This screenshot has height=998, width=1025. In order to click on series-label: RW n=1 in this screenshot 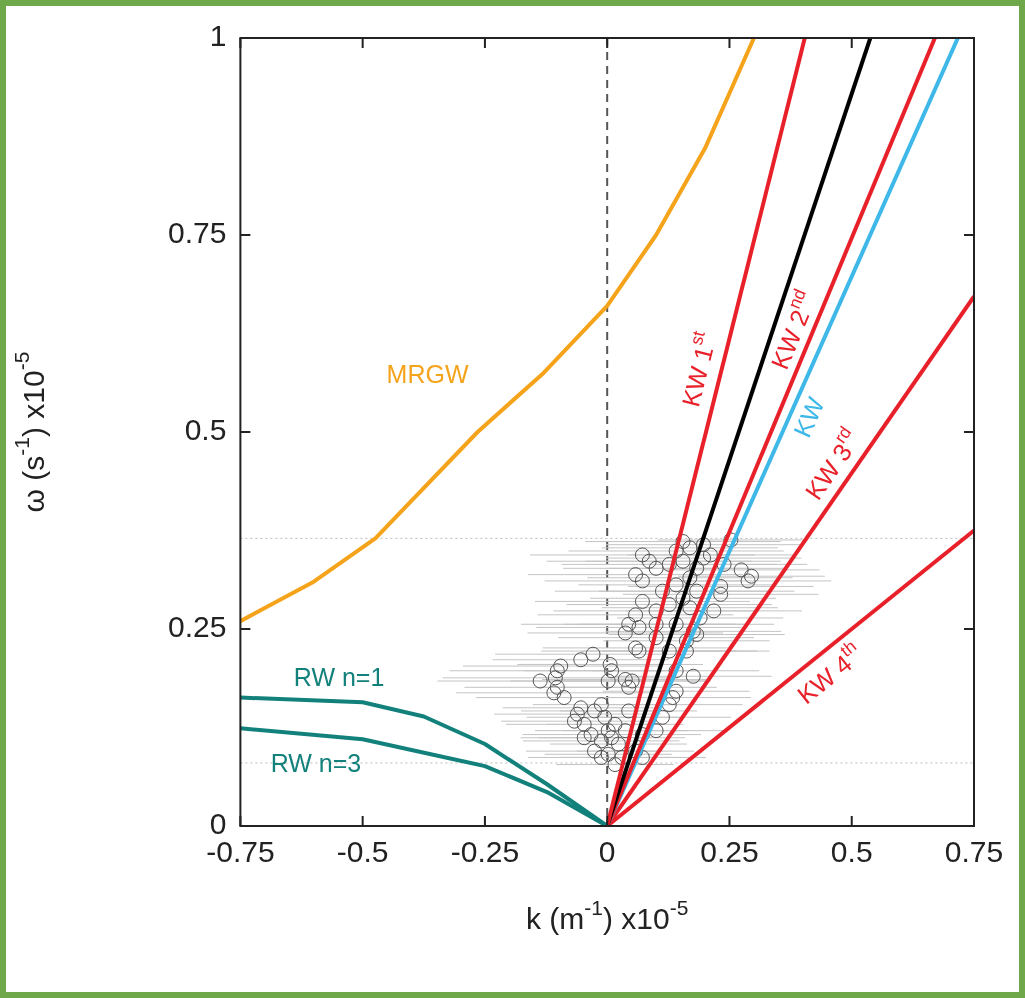, I will do `click(339, 677)`.